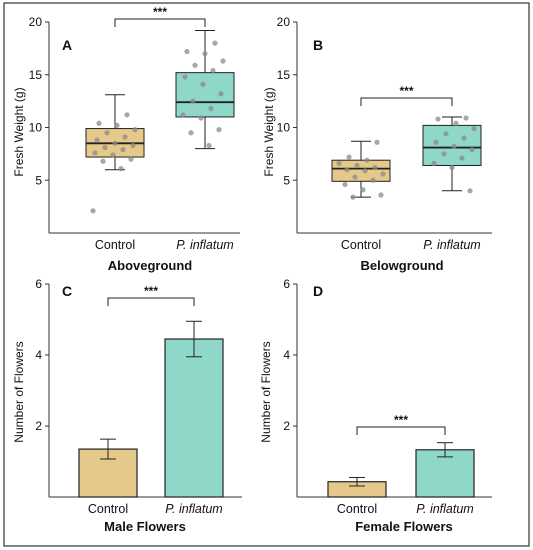 The image size is (533, 550). I want to click on panel-a-significance-label: ***, so click(160, 12).